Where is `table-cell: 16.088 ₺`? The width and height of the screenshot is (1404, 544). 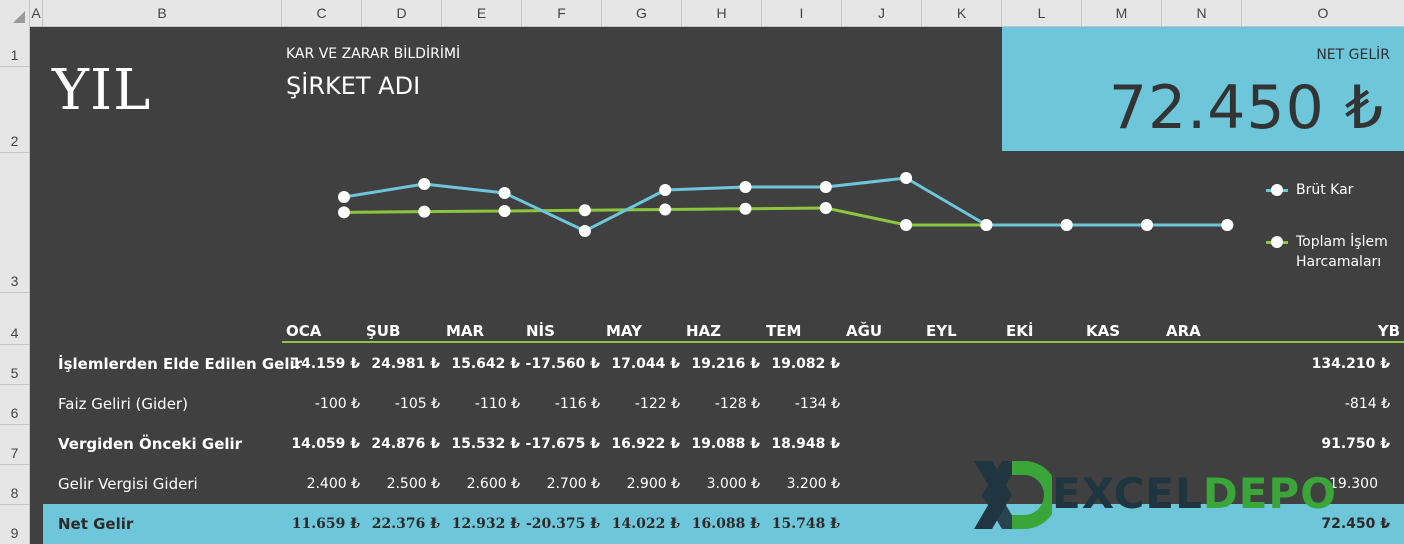
table-cell: 16.088 ₺ is located at coordinates (725, 524).